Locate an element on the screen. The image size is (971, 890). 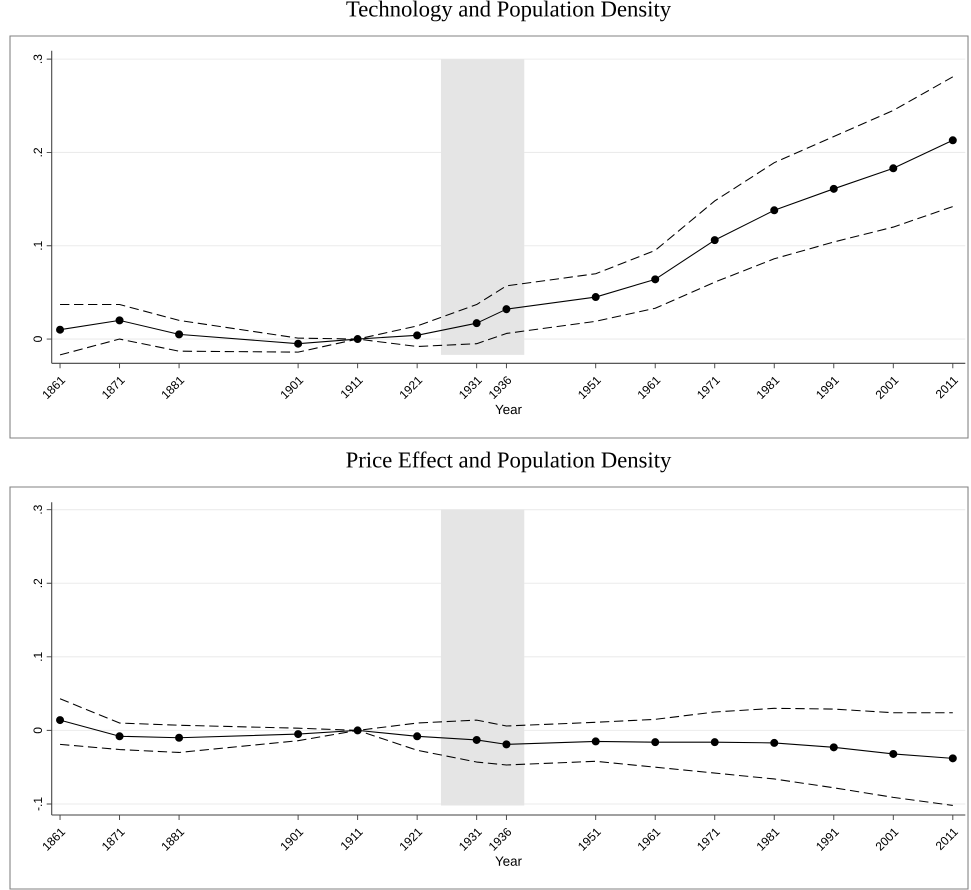
y-tick-label: -.1 is located at coordinates (38, 804).